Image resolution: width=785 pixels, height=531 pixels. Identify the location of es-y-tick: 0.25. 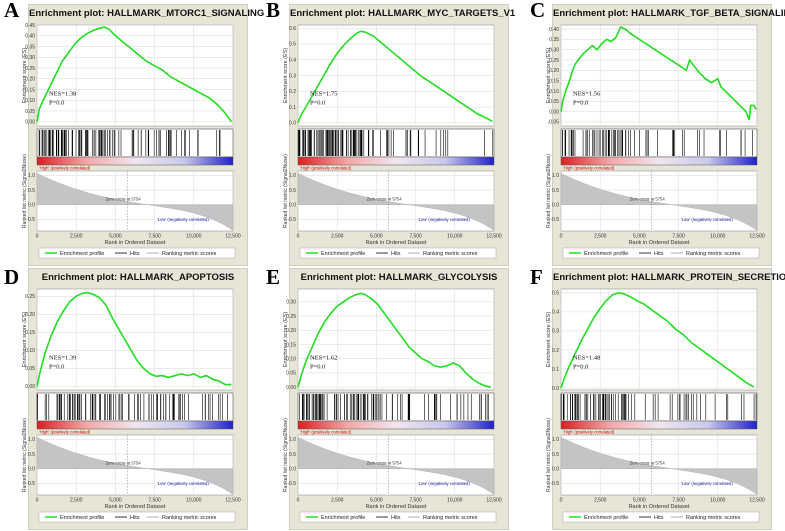
(291, 317).